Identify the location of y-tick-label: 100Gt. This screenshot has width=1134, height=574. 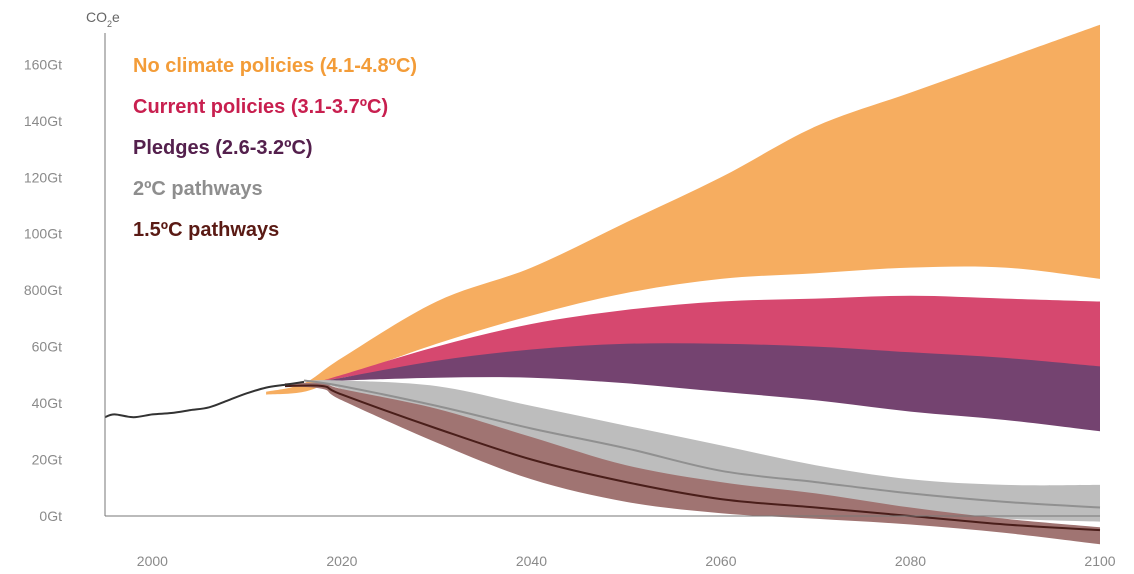
(43, 234).